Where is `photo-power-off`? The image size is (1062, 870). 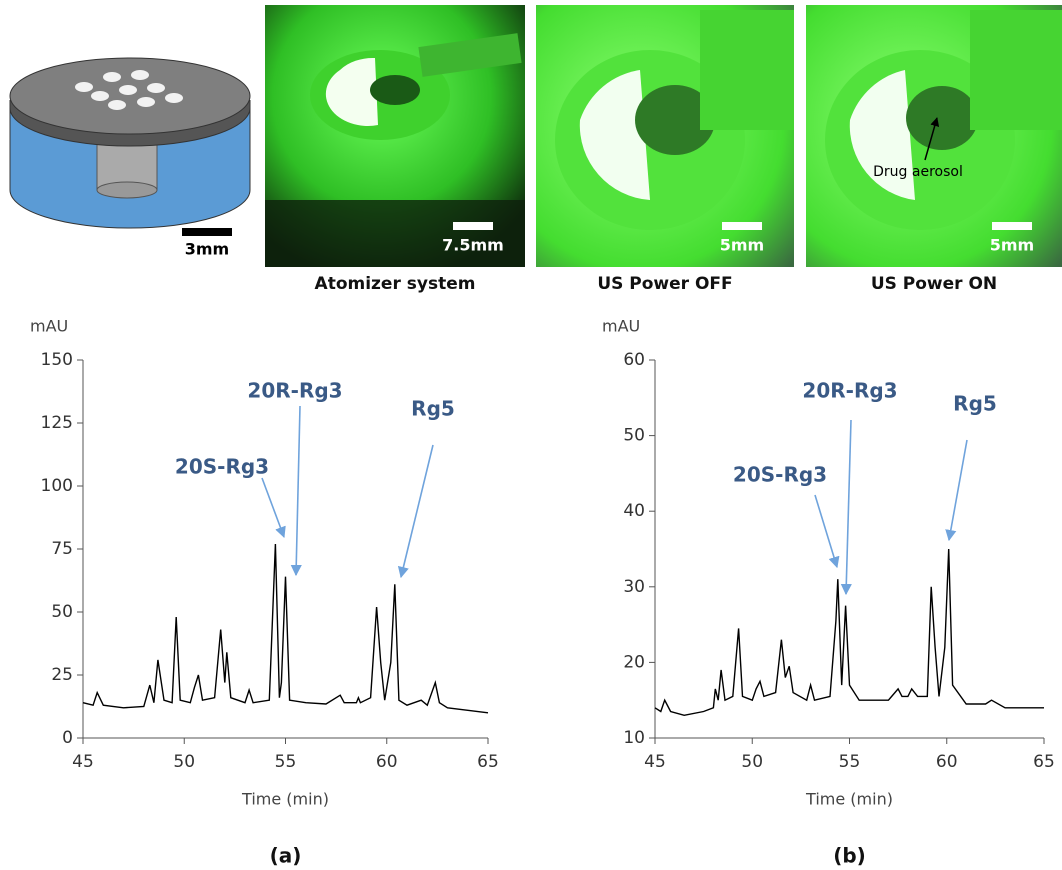 photo-power-off is located at coordinates (665, 136).